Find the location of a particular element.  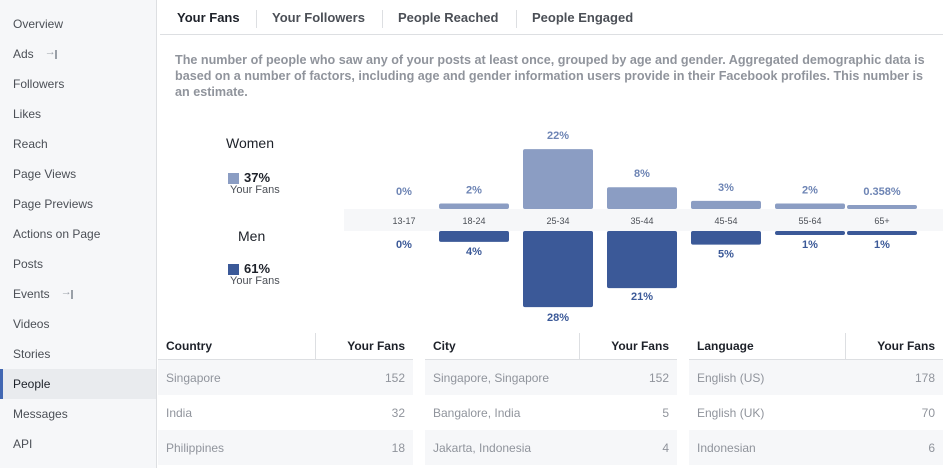

sidebar-item-label: Messages is located at coordinates (40, 414).